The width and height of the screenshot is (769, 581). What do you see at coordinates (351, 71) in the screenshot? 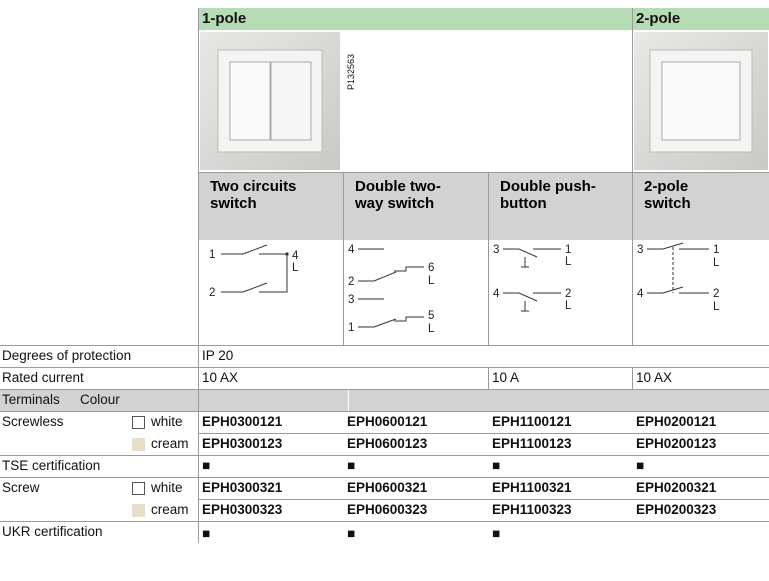
I see `image-code: P132563` at bounding box center [351, 71].